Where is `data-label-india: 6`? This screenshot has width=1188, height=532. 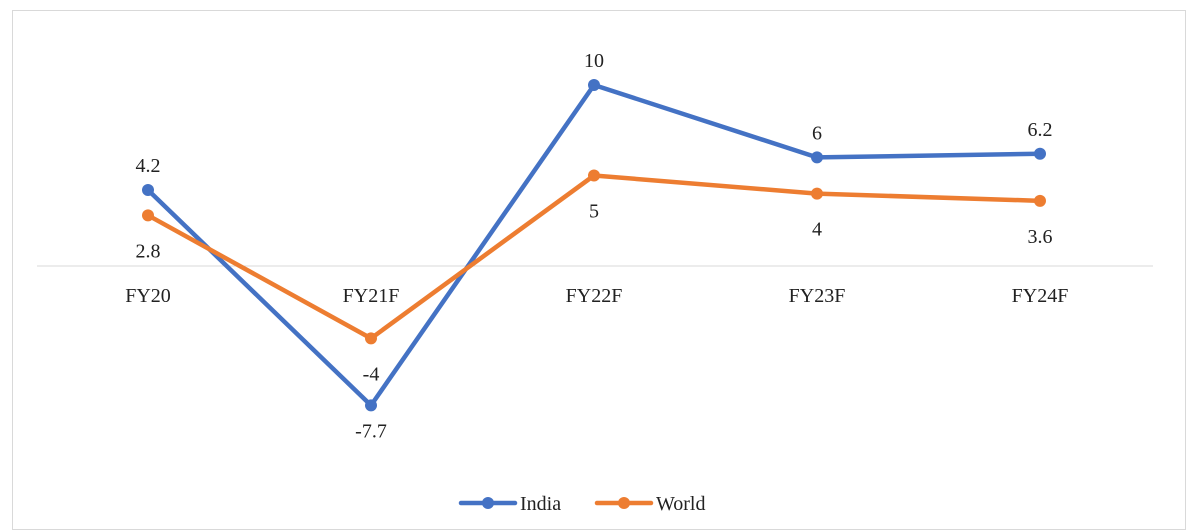
data-label-india: 6 is located at coordinates (817, 133).